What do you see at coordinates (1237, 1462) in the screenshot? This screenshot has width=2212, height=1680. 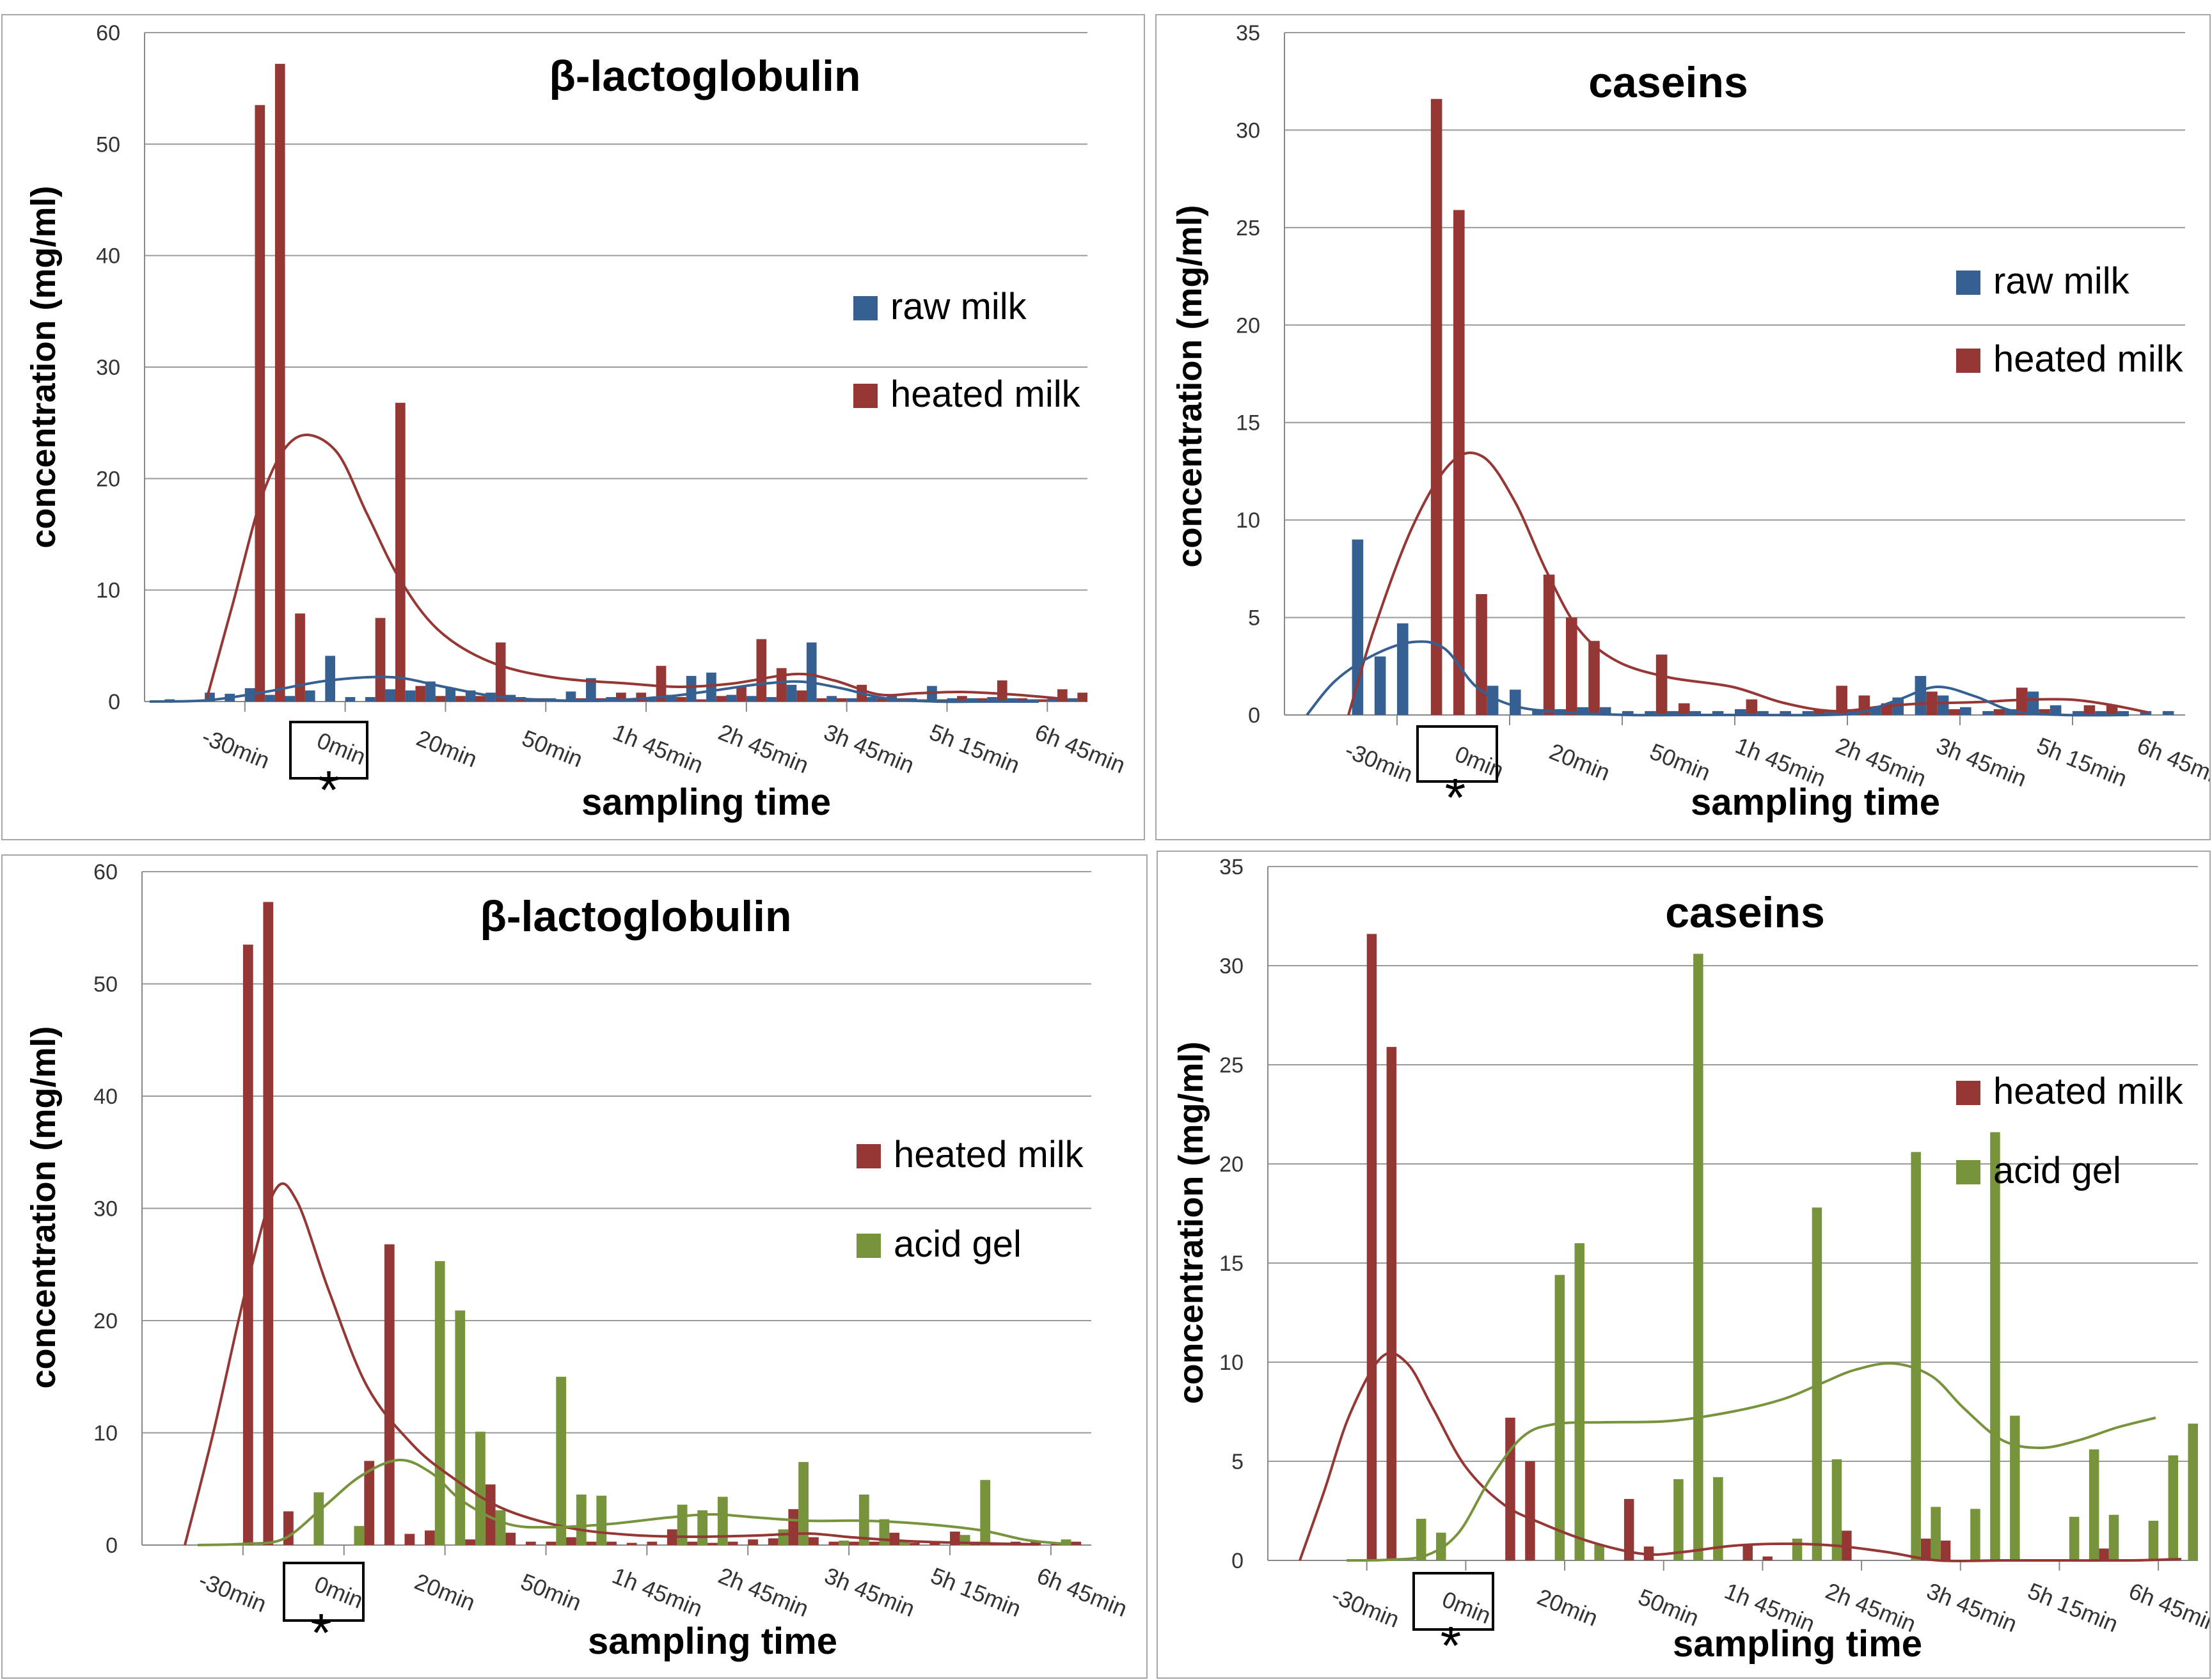 I see `y-tick-label: 5` at bounding box center [1237, 1462].